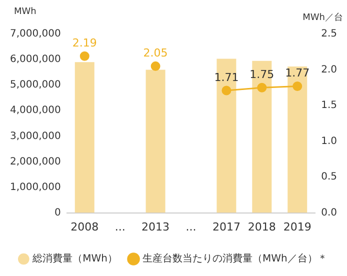  I want to click on y-axis-title: MWh, so click(25, 11).